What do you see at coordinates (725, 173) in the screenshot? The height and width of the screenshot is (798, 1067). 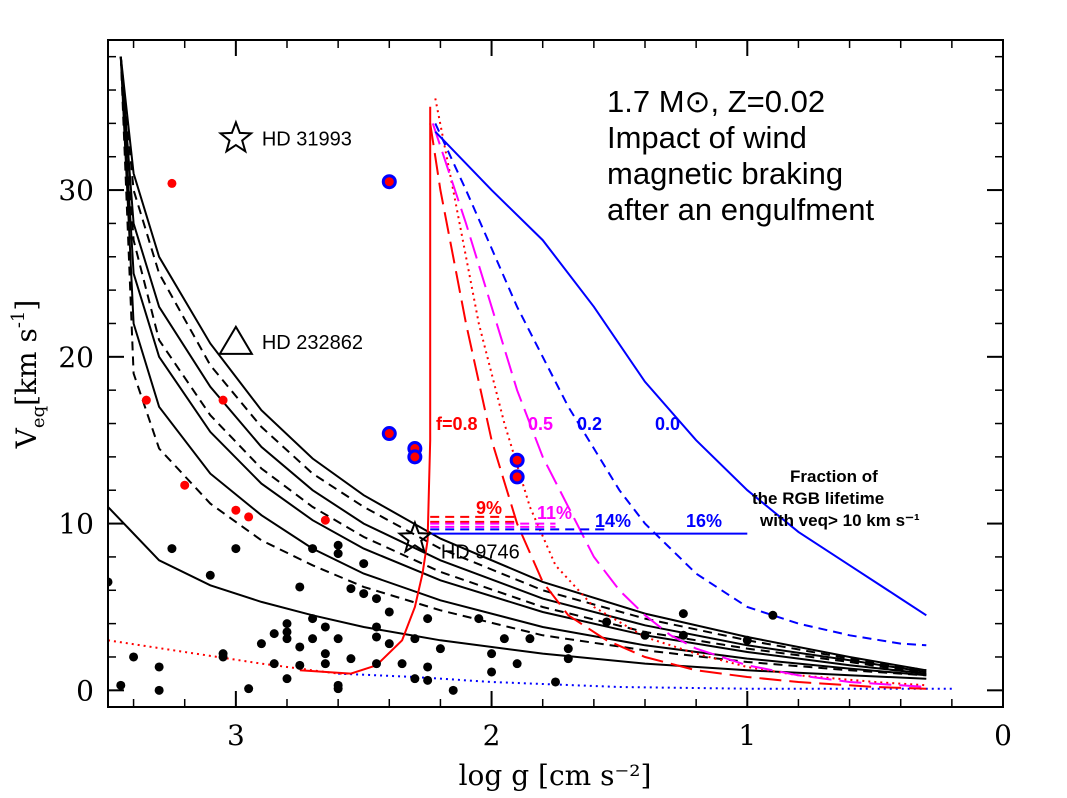 I see `annotation: magnetic braking` at bounding box center [725, 173].